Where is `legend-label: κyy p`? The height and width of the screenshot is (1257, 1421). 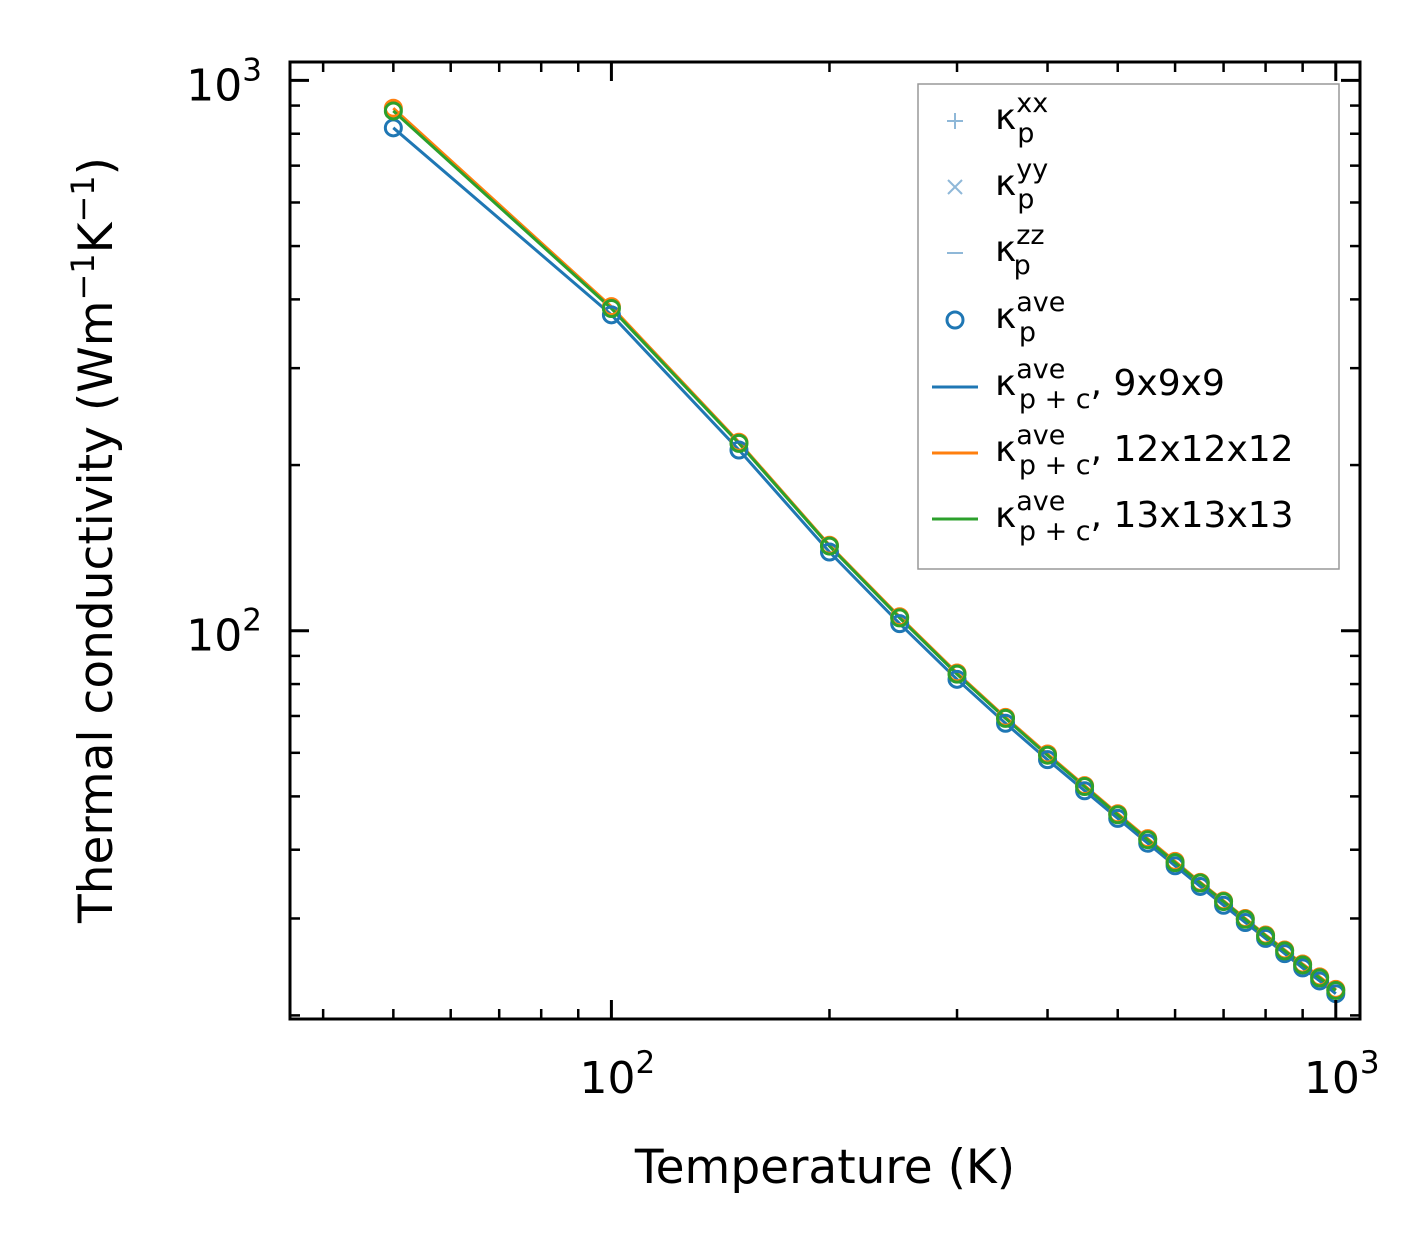
legend-label: κyy p is located at coordinates (1021, 184).